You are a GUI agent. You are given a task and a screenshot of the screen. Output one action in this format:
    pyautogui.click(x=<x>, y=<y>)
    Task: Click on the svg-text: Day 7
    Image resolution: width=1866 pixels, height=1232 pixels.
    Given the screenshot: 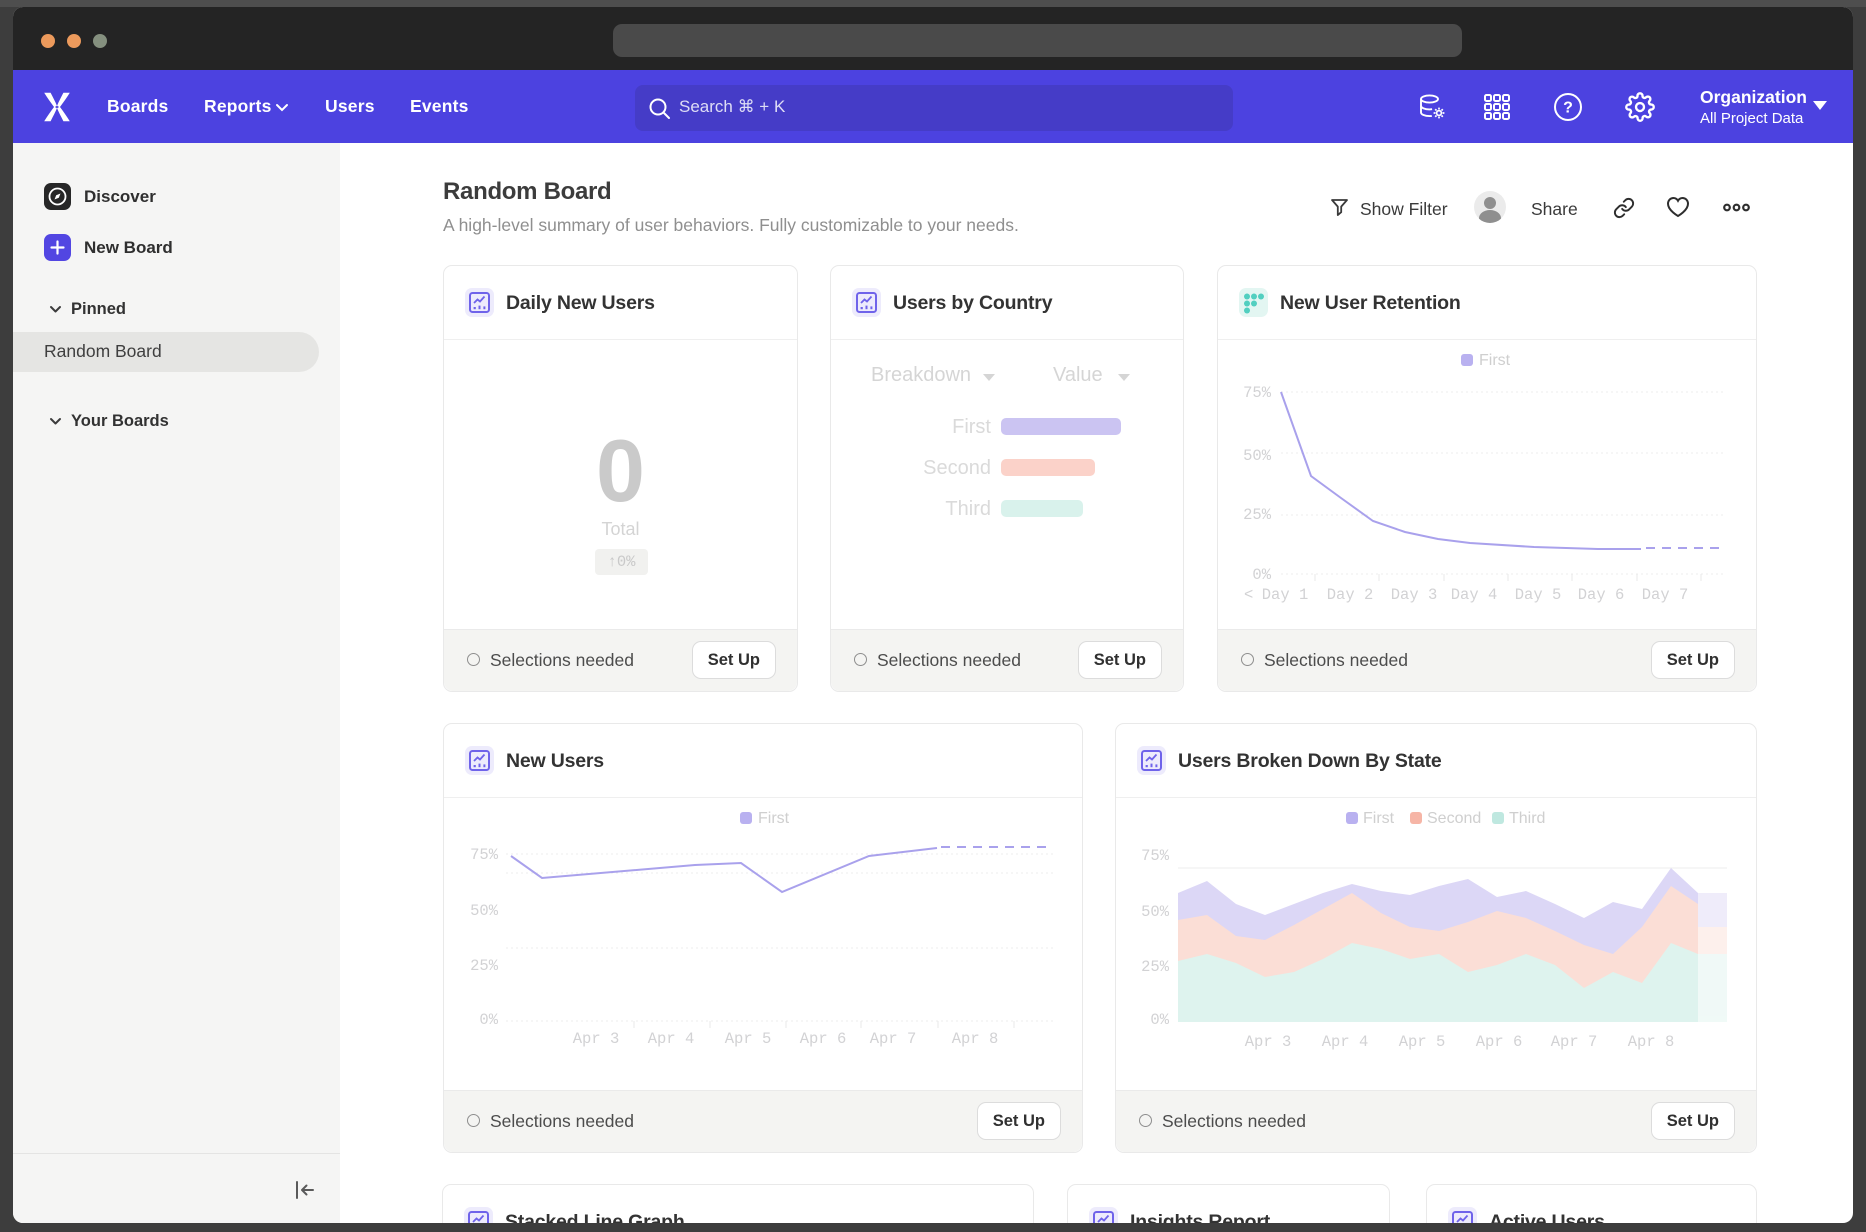 What is the action you would take?
    pyautogui.click(x=1665, y=595)
    